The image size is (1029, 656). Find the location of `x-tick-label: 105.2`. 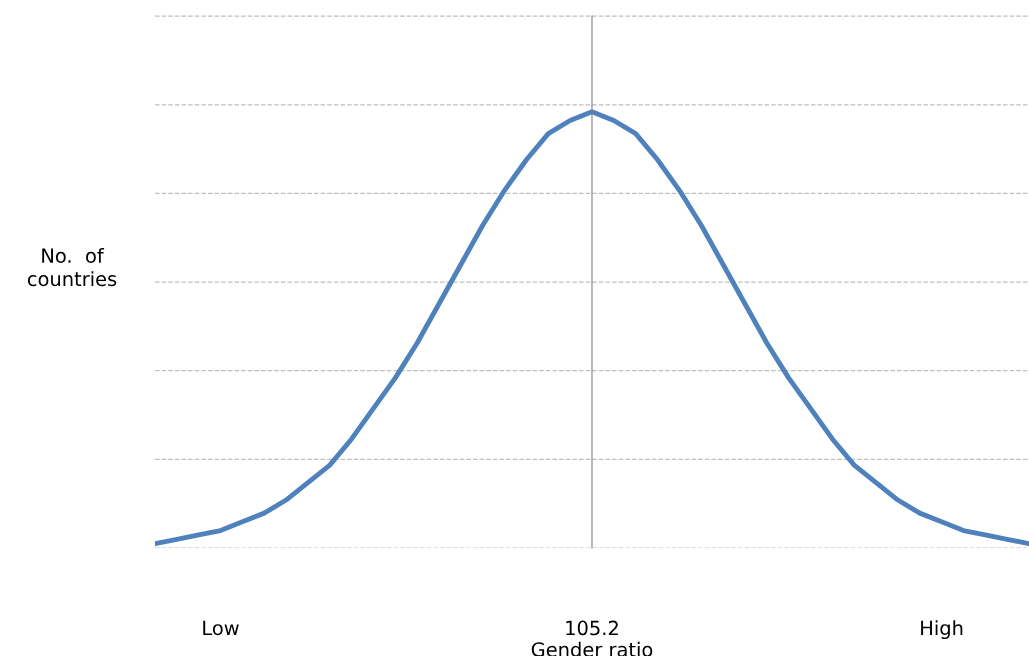

x-tick-label: 105.2 is located at coordinates (592, 628).